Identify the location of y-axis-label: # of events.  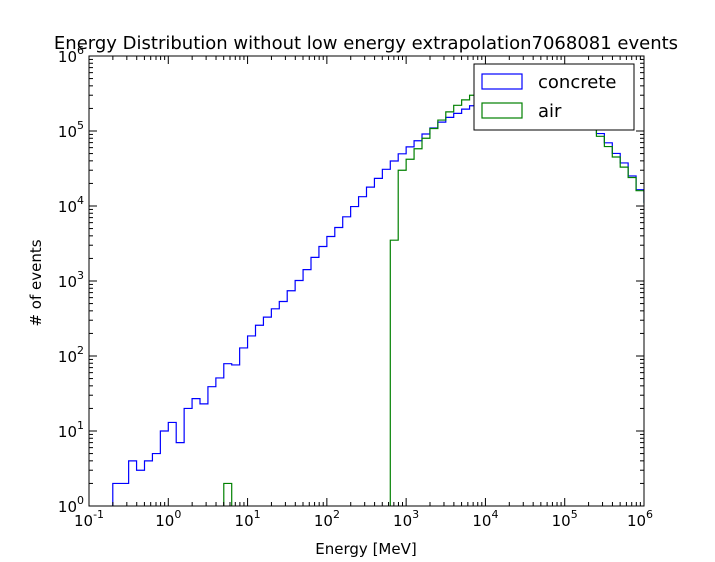
(36, 282).